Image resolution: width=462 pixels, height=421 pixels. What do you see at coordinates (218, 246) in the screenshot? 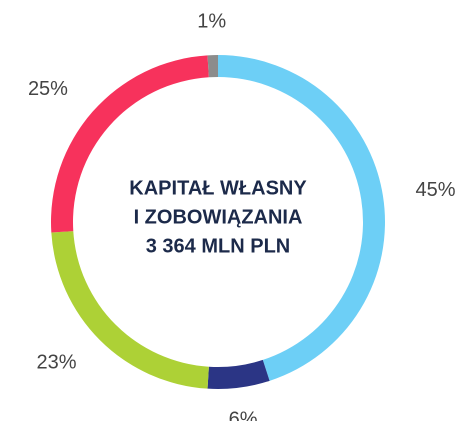
I see `center-label: 3 364 MLN PLN` at bounding box center [218, 246].